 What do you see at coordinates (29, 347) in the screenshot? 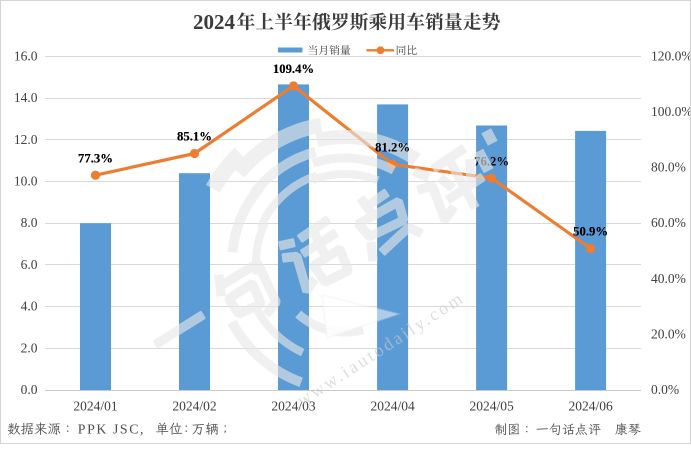
I see `svg-text: 2.0` at bounding box center [29, 347].